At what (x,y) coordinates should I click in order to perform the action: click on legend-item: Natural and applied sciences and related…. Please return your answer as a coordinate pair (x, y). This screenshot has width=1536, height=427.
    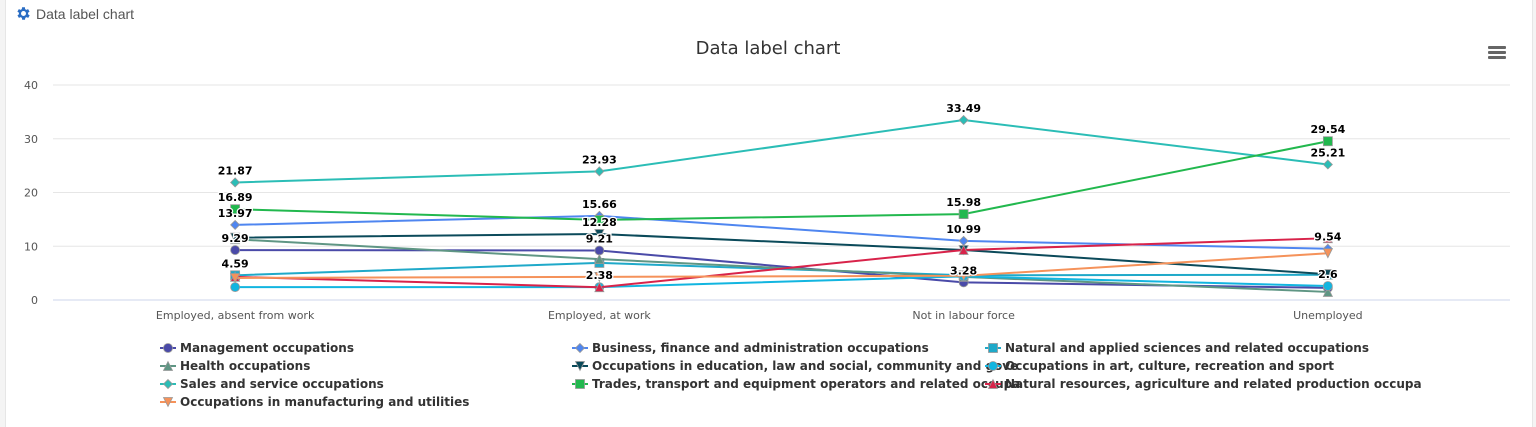
    Looking at the image, I should click on (1177, 348).